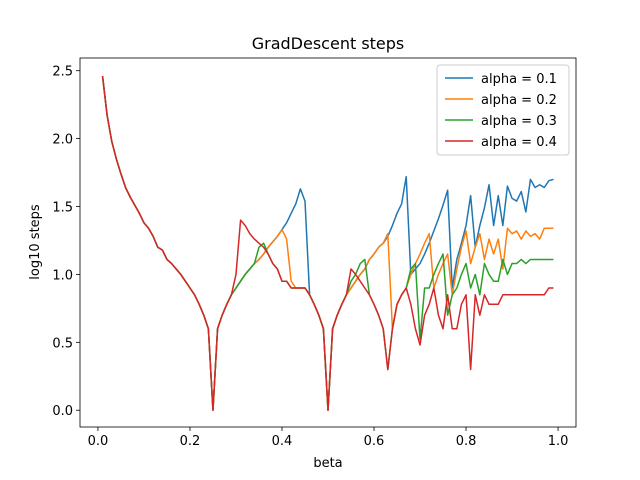  I want to click on x-tick-label: 0.0, so click(98, 441).